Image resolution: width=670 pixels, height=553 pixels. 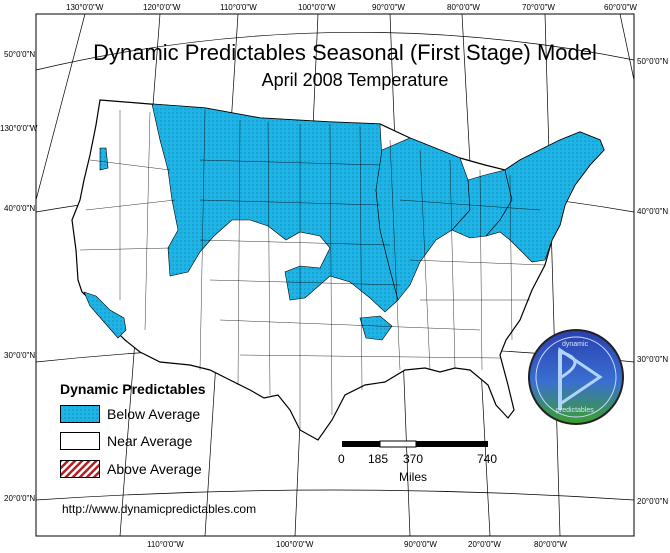 I want to click on near-average-swatch, so click(x=80, y=441).